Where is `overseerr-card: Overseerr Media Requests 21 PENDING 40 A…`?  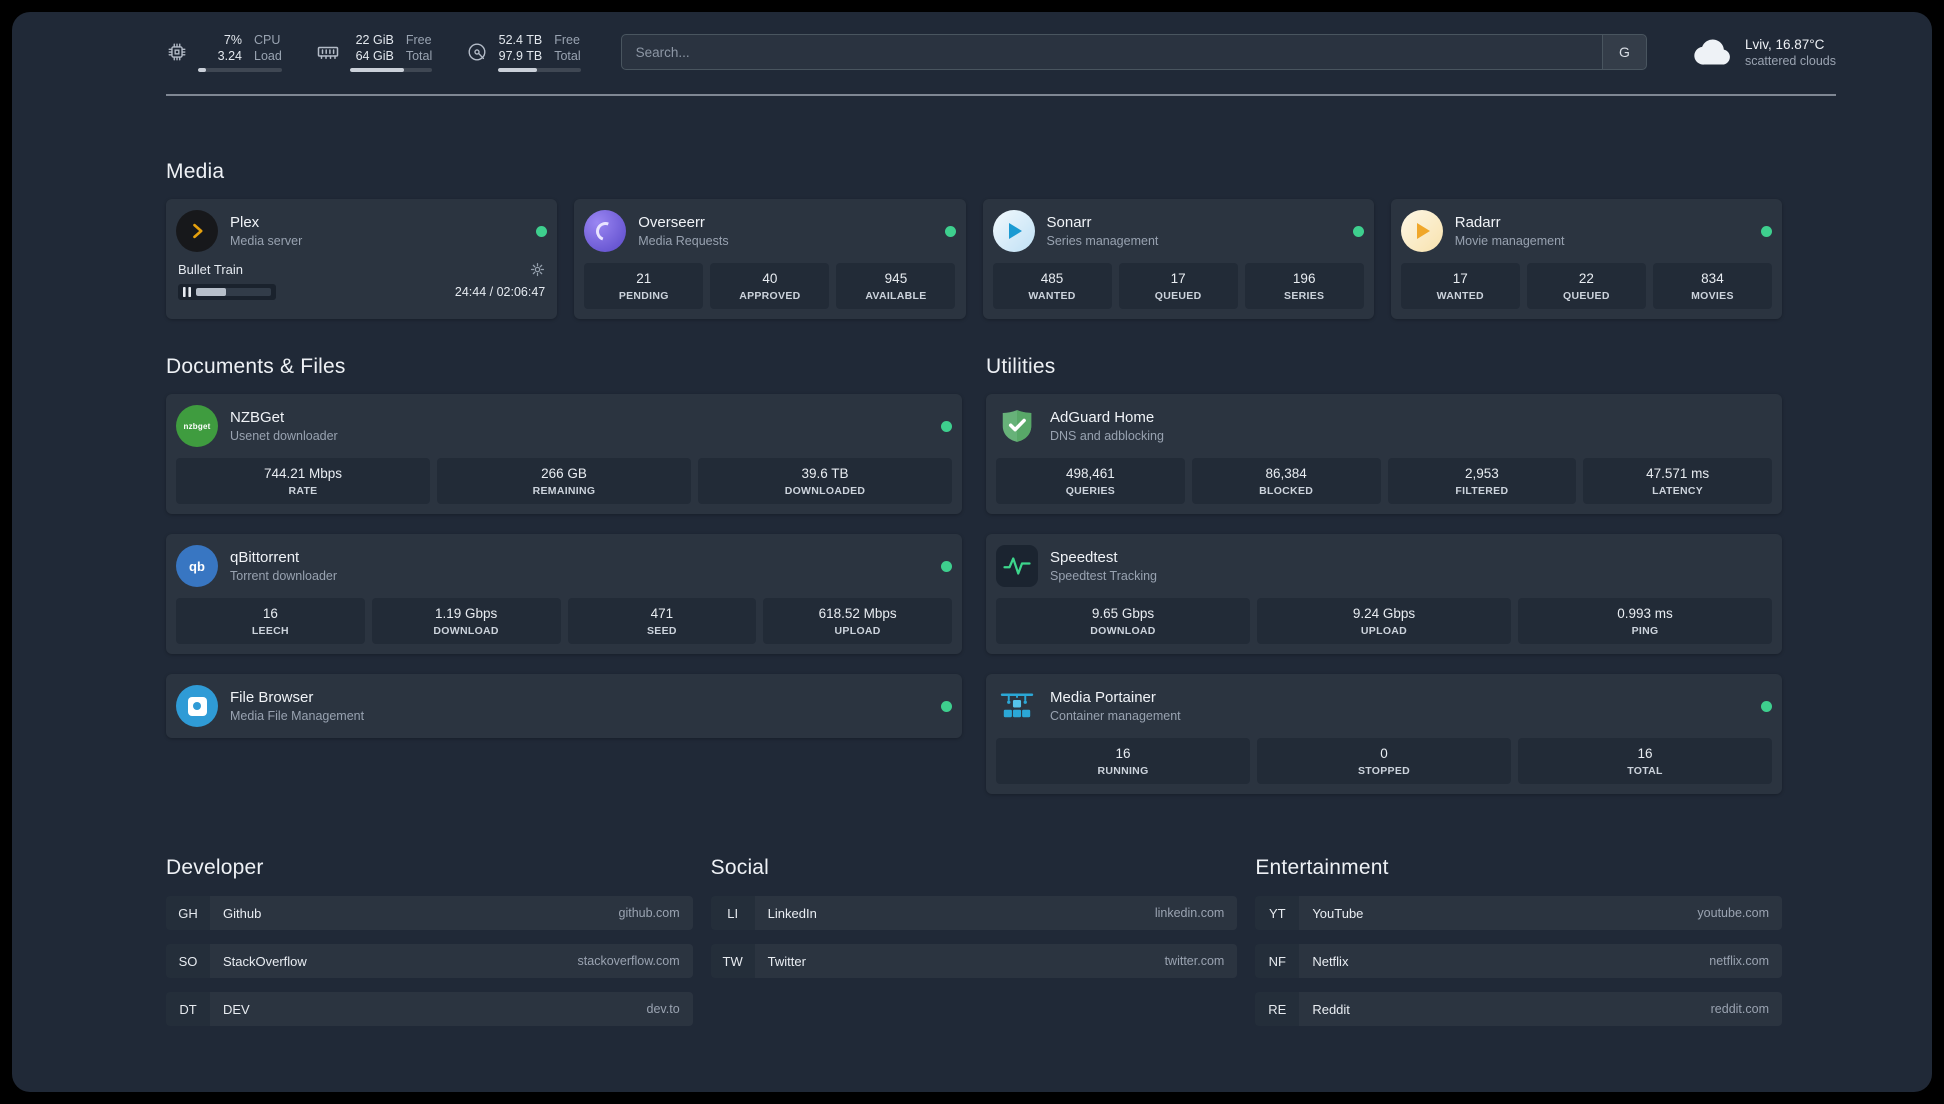
overseerr-card: Overseerr Media Requests 21 PENDING 40 A… is located at coordinates (770, 259).